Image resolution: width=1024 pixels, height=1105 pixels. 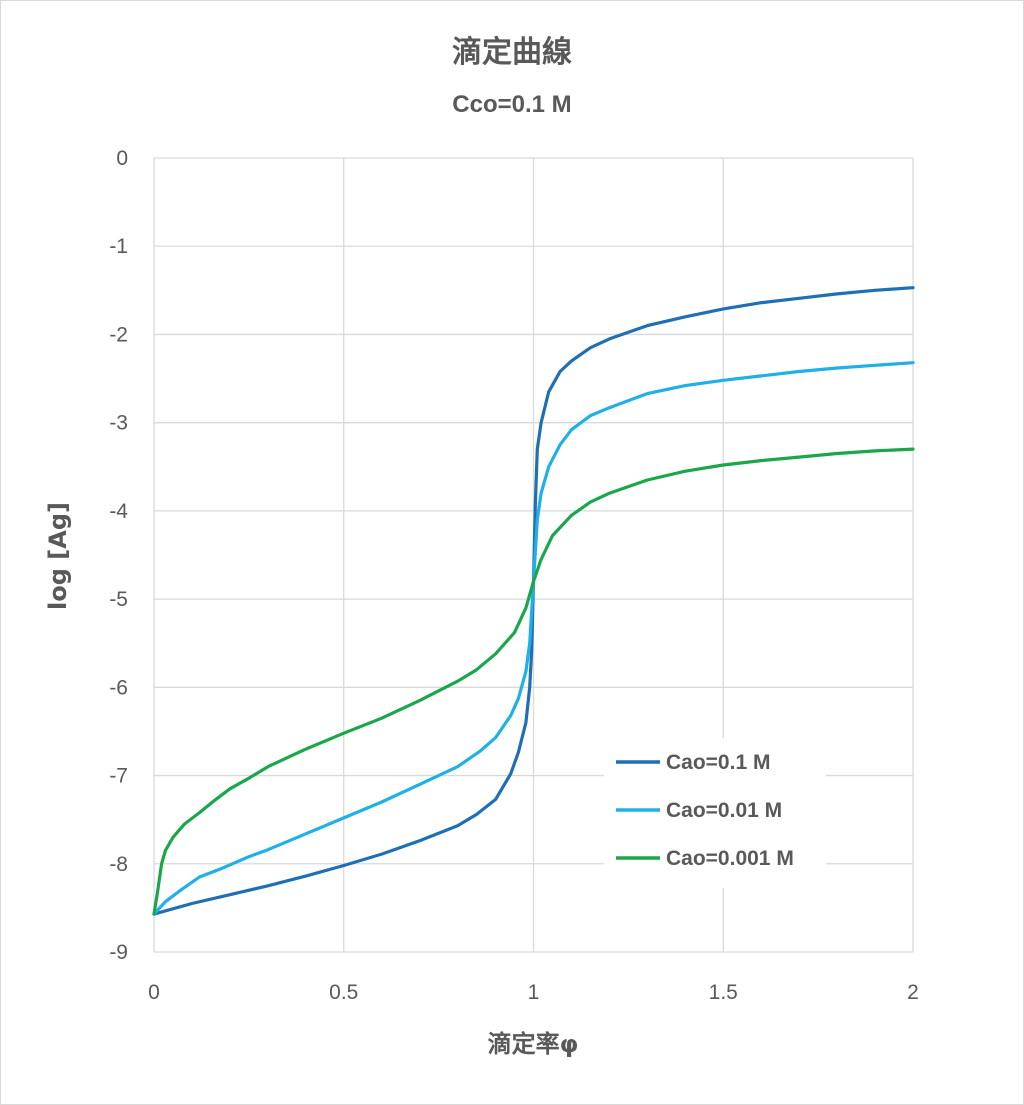 What do you see at coordinates (154, 992) in the screenshot?
I see `x-tick-label: 0` at bounding box center [154, 992].